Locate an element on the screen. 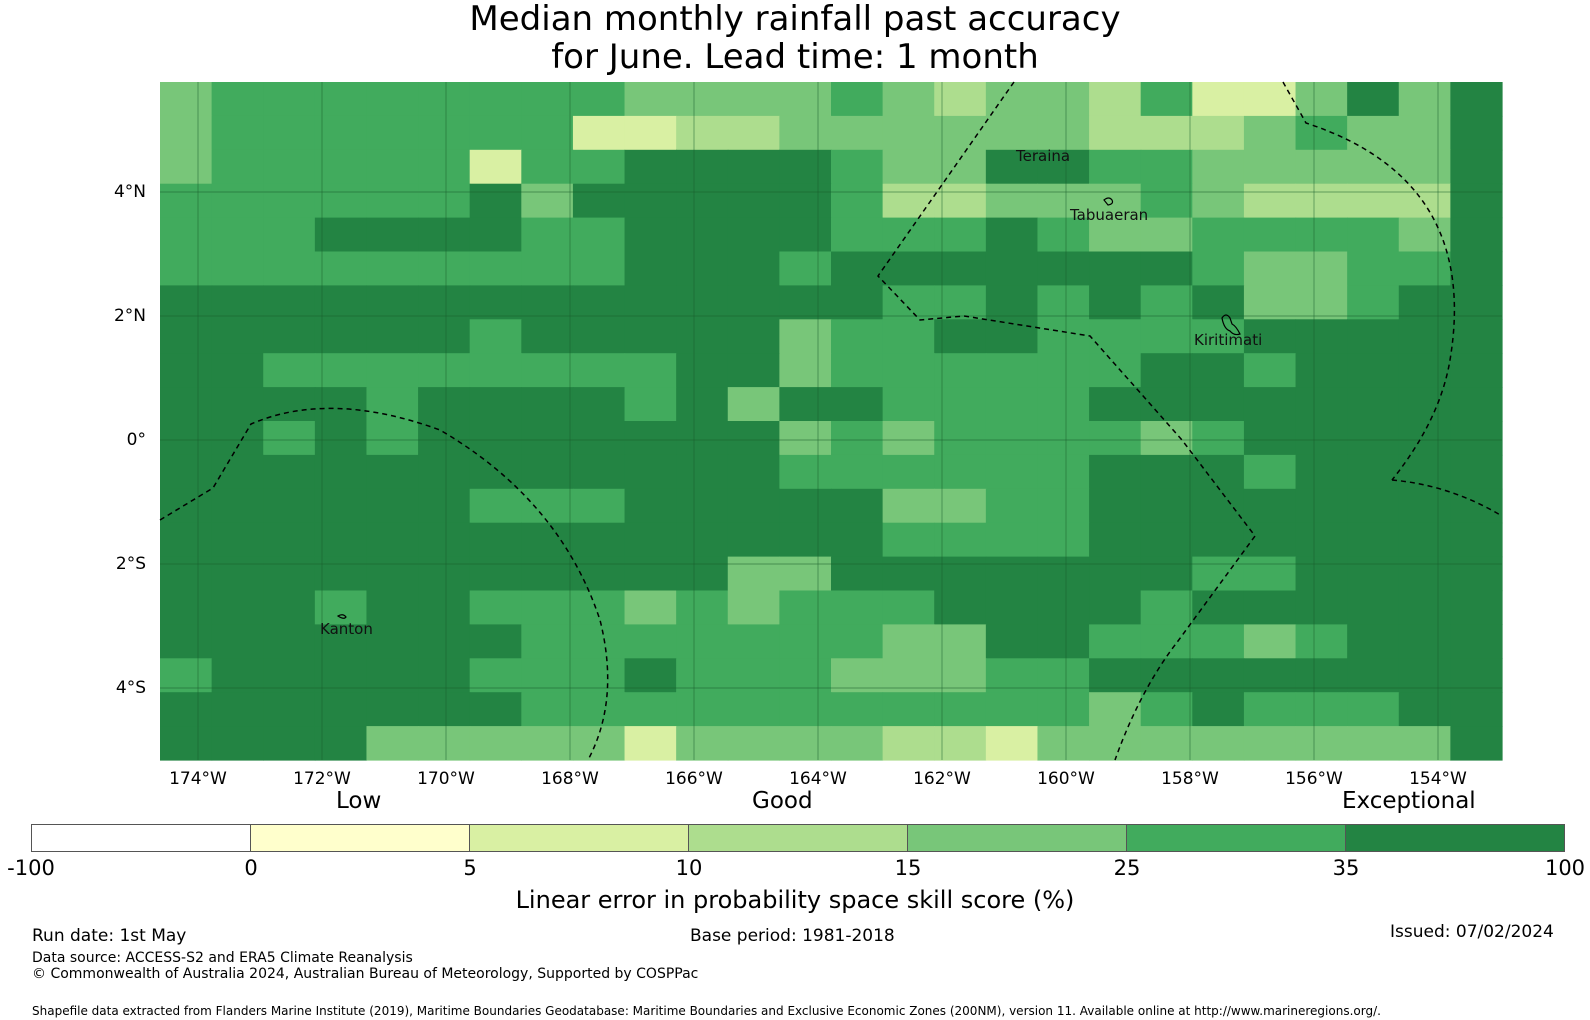 The image size is (1590, 1020). colorbar-tick-100: 100 is located at coordinates (1565, 868).